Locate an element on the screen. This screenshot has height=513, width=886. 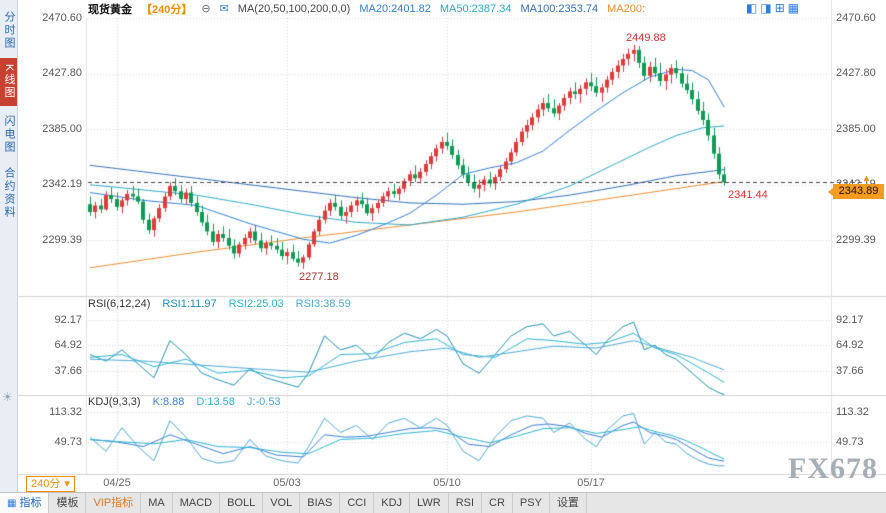
high-price-annotation: 2449.88 is located at coordinates (646, 38).